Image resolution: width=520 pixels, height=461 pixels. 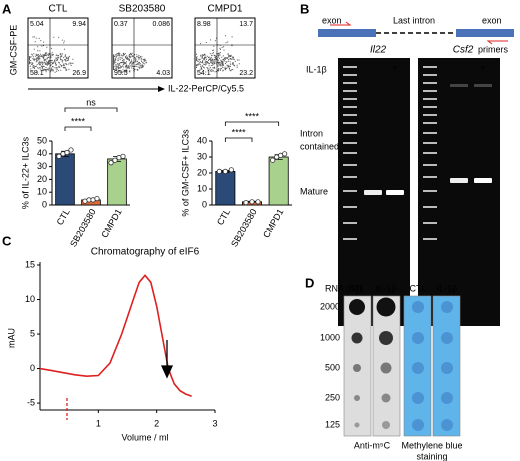 I want to click on panel-label: C, so click(x=7, y=240).